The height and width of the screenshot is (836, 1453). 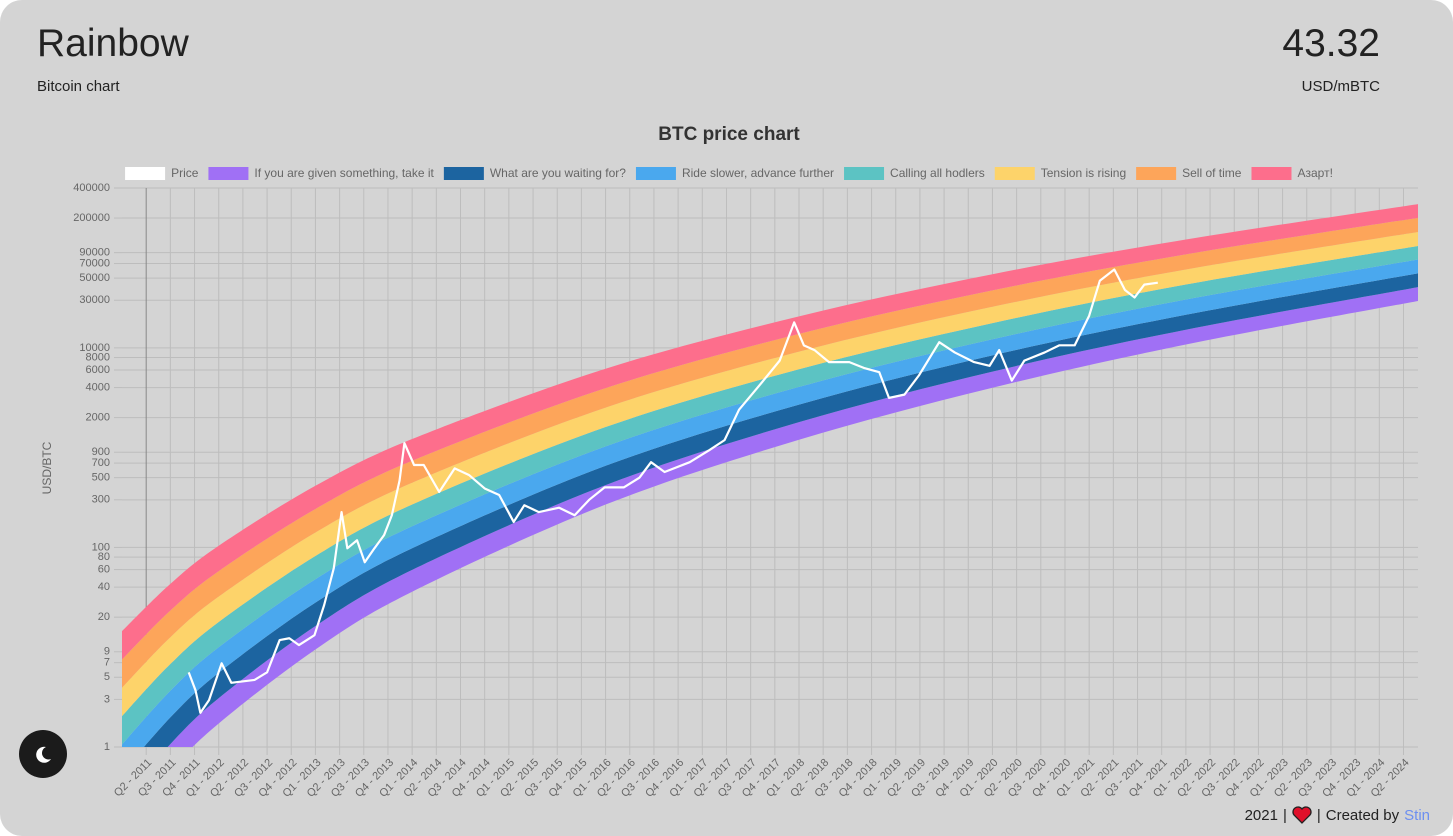 What do you see at coordinates (113, 43) in the screenshot?
I see `title: Rainbow` at bounding box center [113, 43].